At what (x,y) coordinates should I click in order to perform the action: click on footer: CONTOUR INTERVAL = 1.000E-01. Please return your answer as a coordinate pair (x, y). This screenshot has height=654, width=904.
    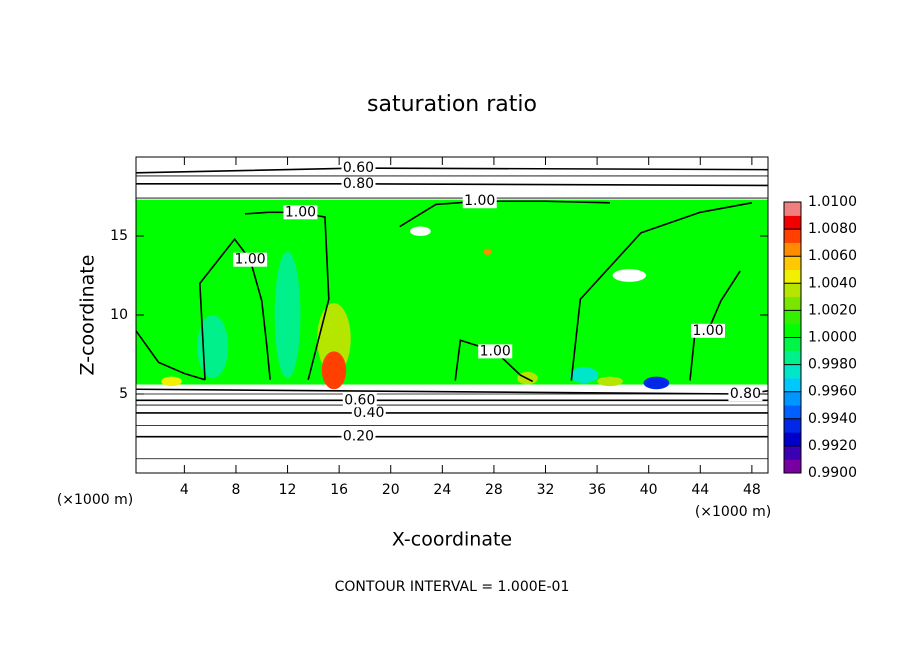
    Looking at the image, I should click on (452, 587).